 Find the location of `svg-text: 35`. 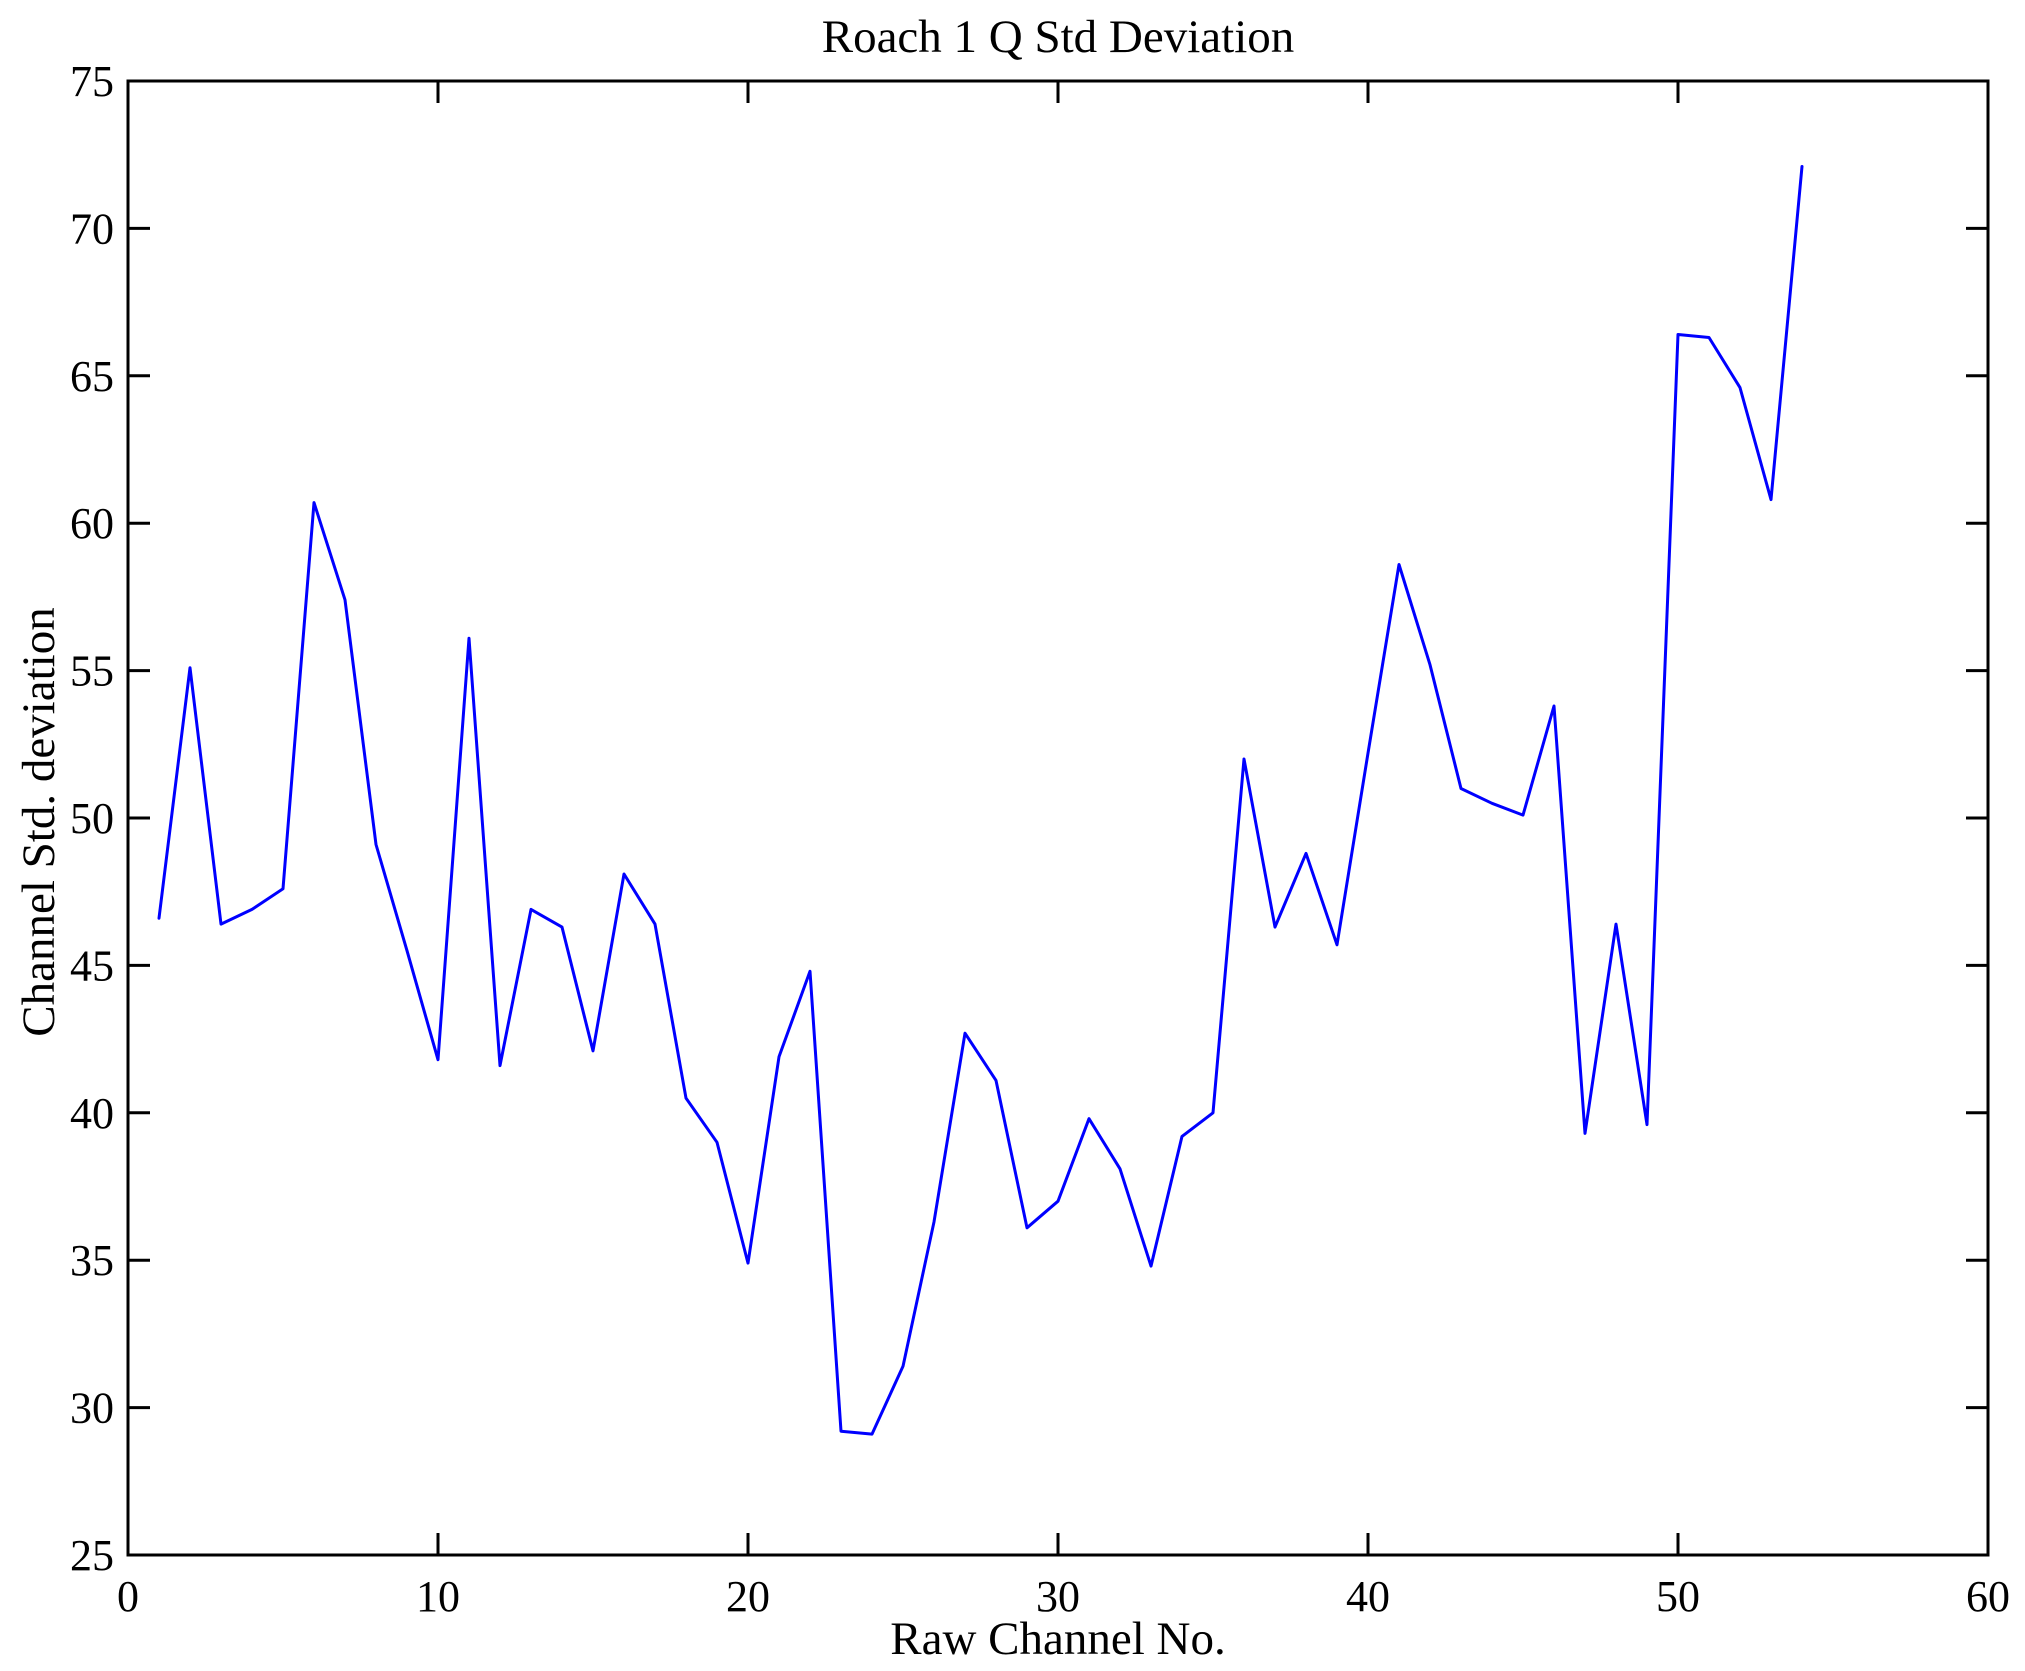

svg-text: 35 is located at coordinates (92, 1260).